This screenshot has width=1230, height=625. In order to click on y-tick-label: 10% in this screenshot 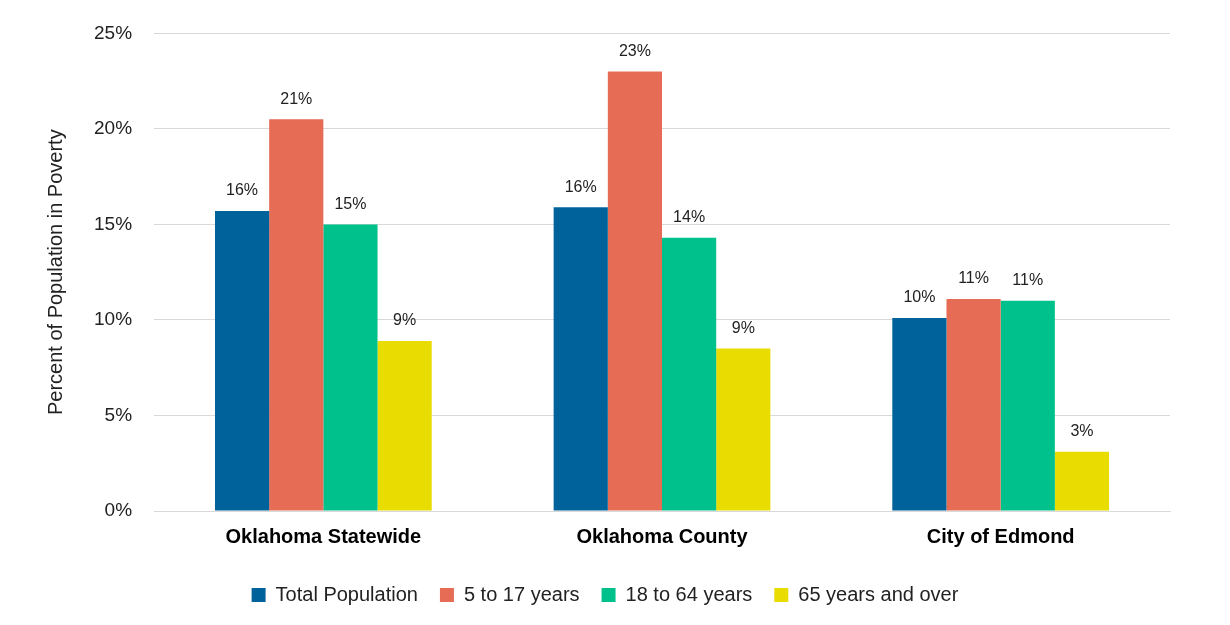, I will do `click(113, 319)`.